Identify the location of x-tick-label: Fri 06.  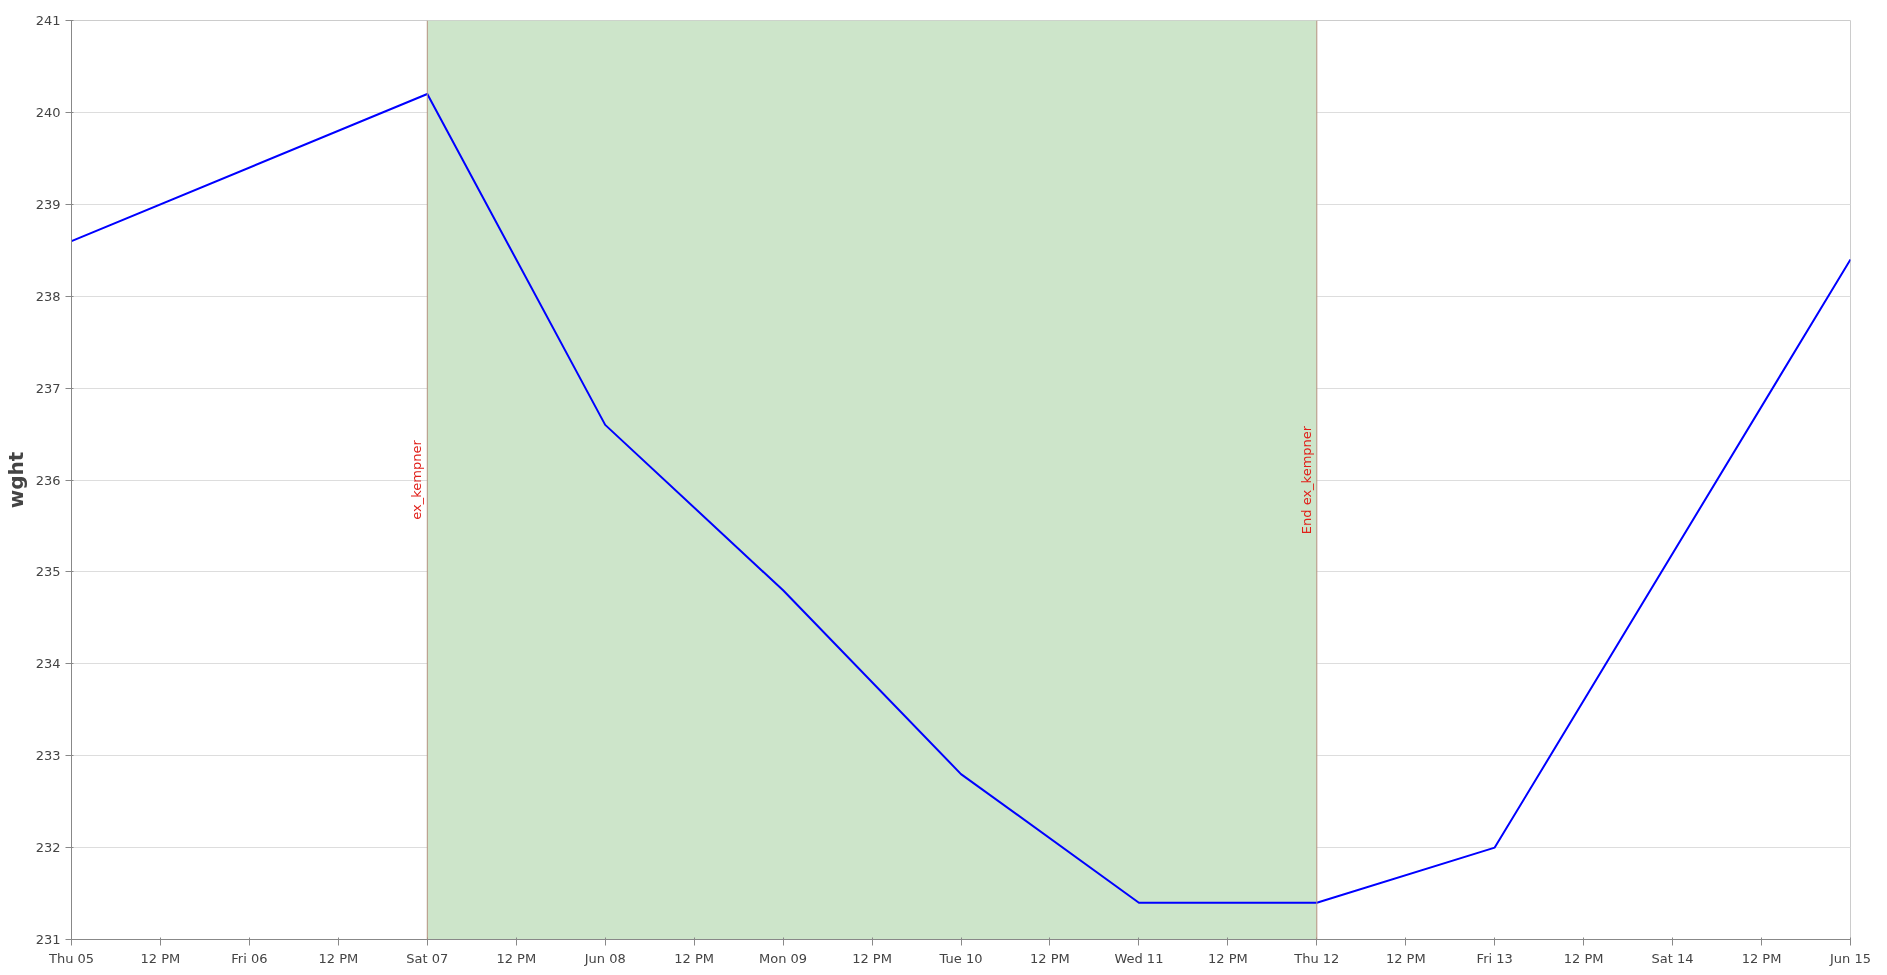
(249, 958).